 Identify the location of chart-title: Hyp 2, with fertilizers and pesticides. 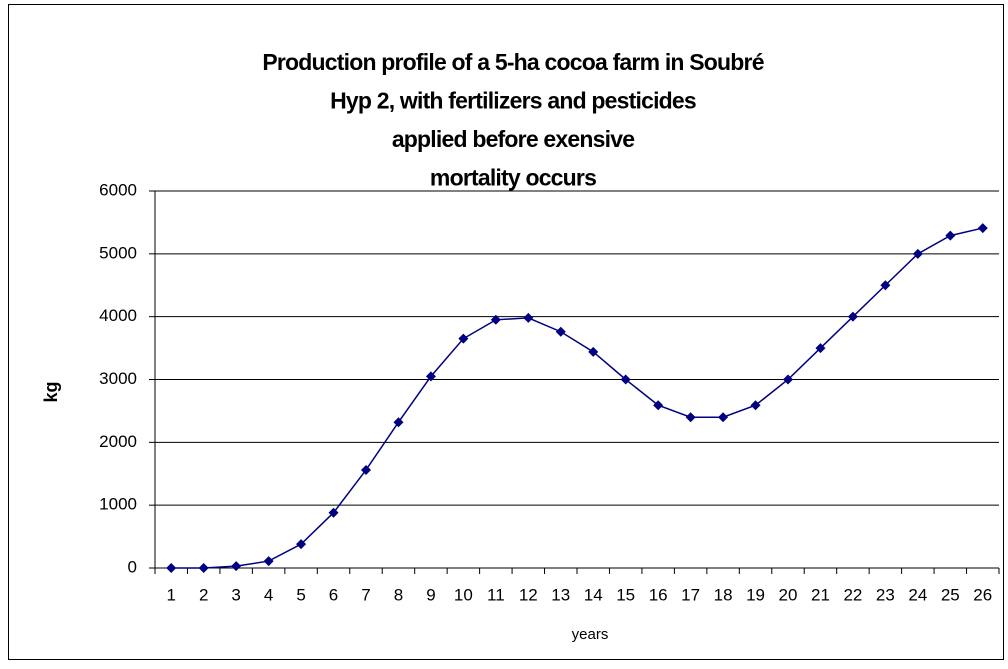
(513, 101).